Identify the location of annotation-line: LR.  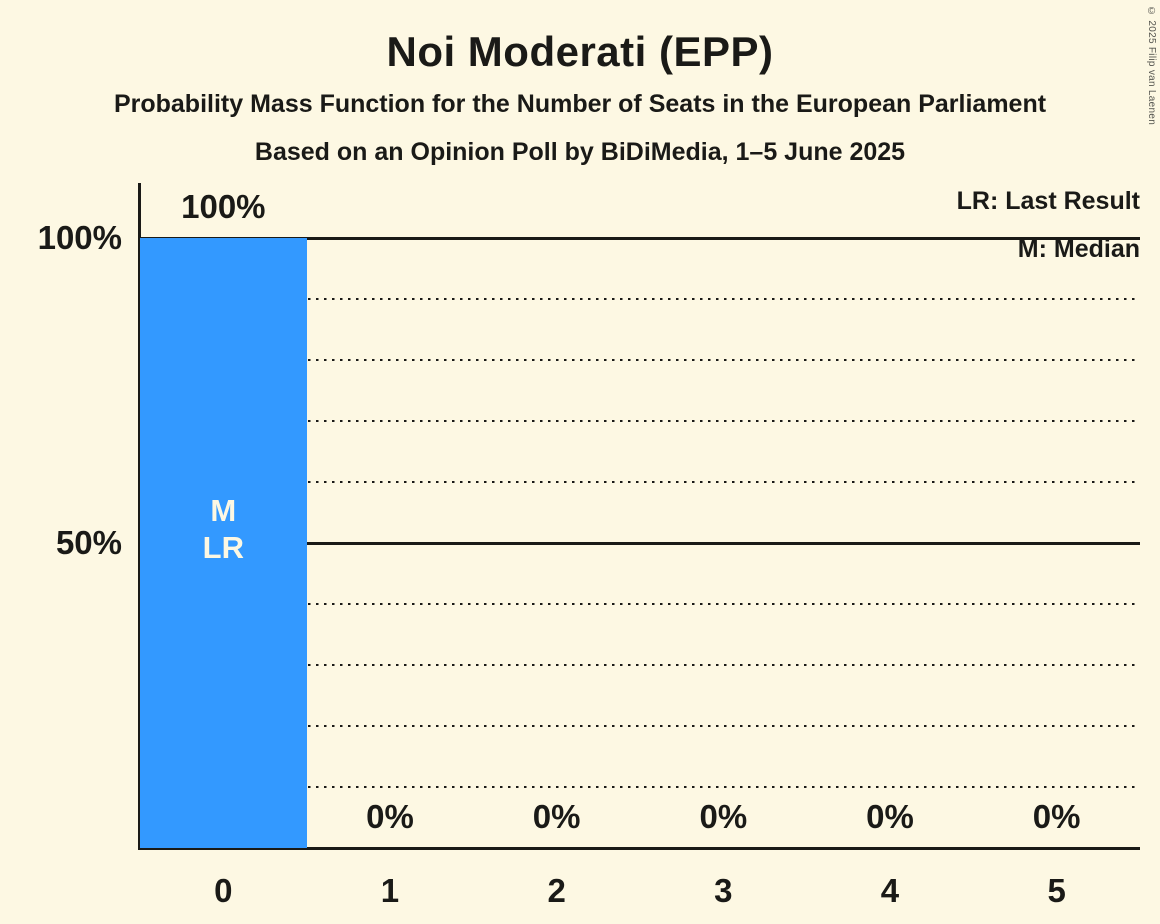
(223, 547).